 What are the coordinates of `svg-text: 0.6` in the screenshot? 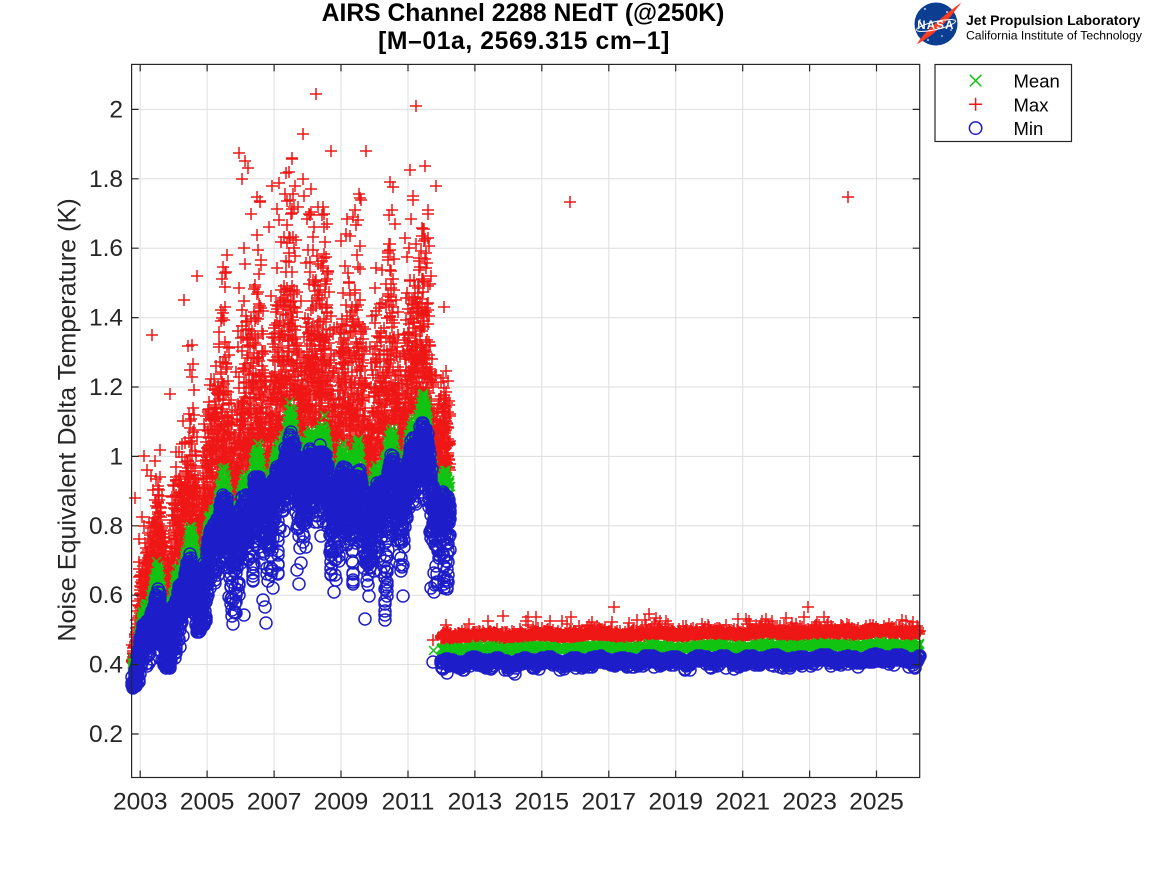 It's located at (106, 595).